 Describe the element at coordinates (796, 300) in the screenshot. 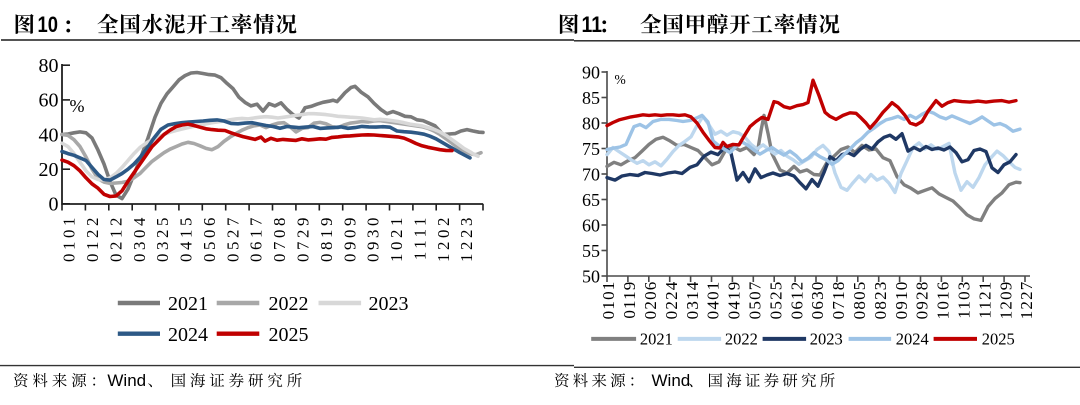

I see `svg-text: 0612` at that location.